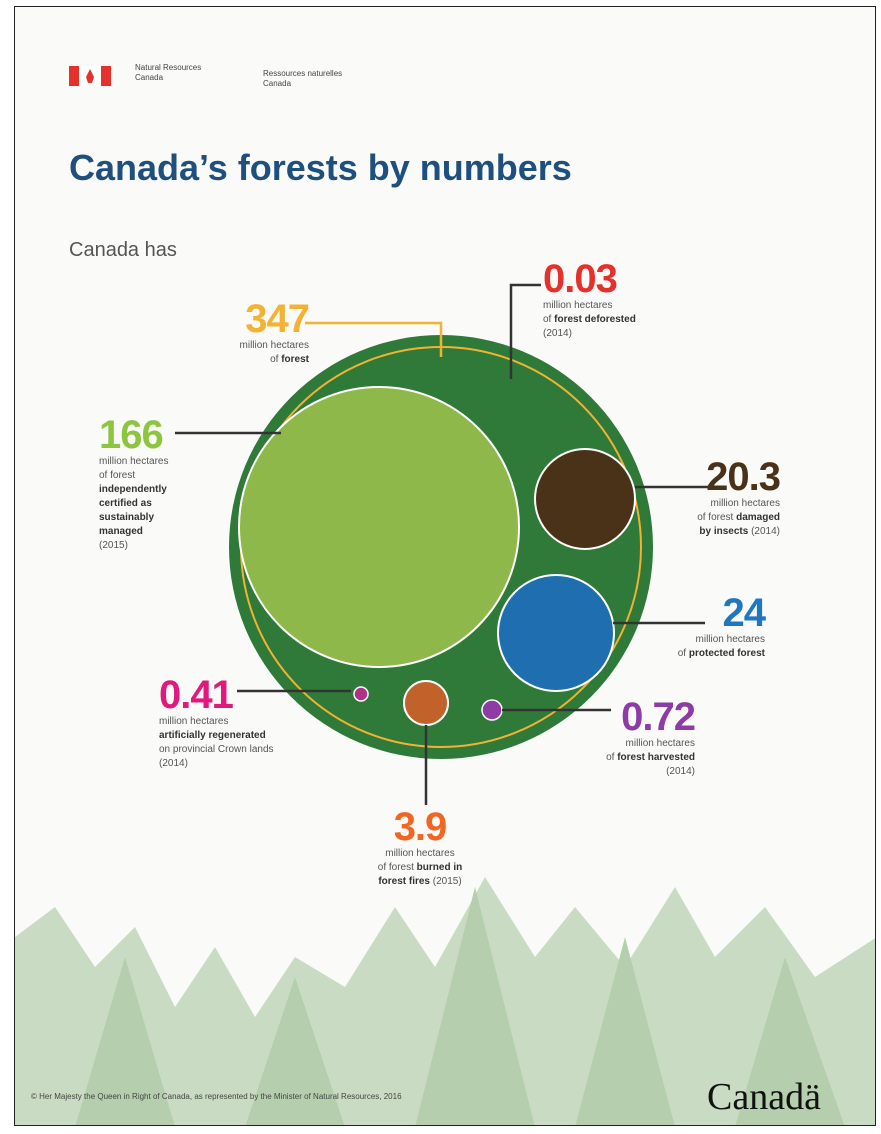 Image resolution: width=881 pixels, height=1134 pixels. I want to click on stat-text: protected forest, so click(726, 653).